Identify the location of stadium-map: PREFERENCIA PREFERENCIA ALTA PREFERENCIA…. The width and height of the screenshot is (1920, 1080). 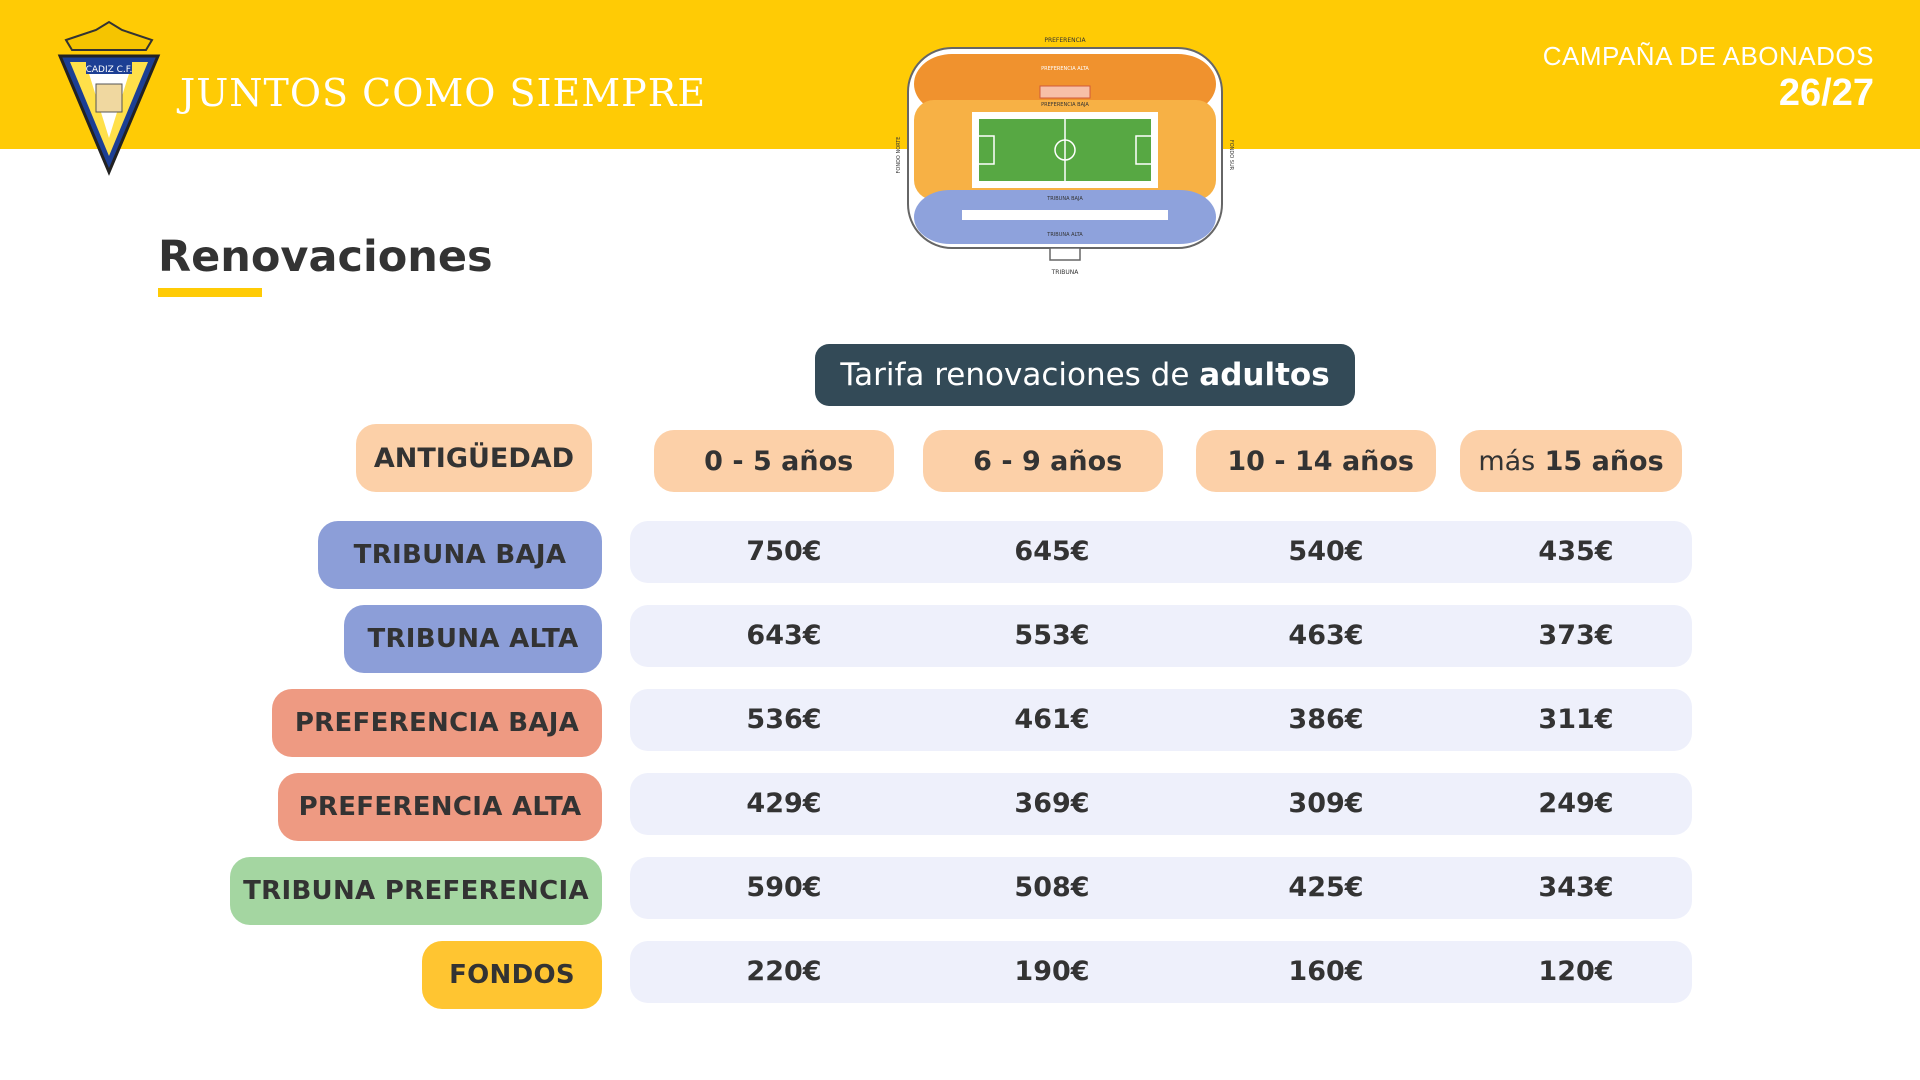
(1065, 156).